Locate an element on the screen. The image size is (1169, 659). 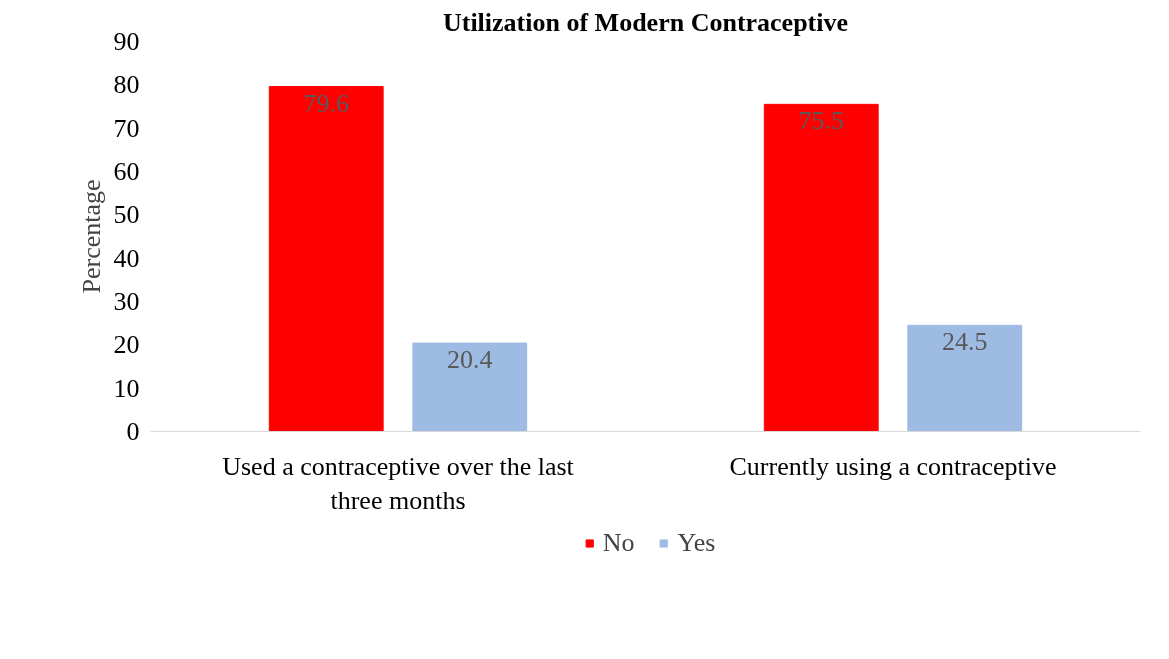
data-label: 79.6 is located at coordinates (326, 103).